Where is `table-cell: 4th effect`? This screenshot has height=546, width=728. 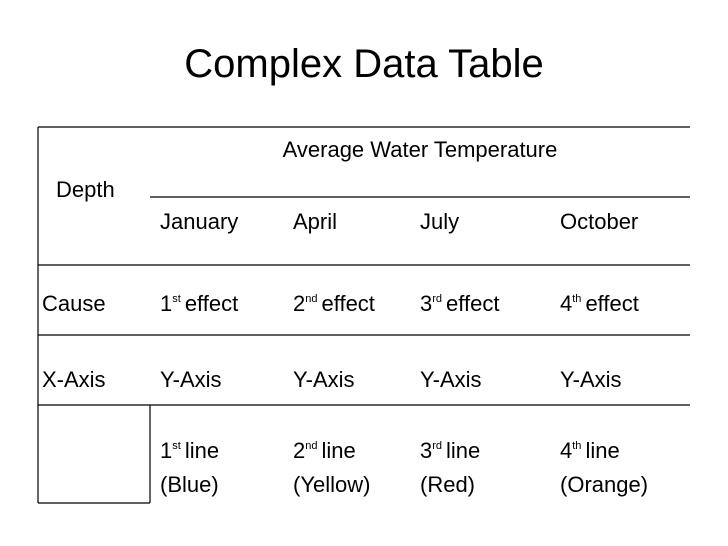 table-cell: 4th effect is located at coordinates (599, 304).